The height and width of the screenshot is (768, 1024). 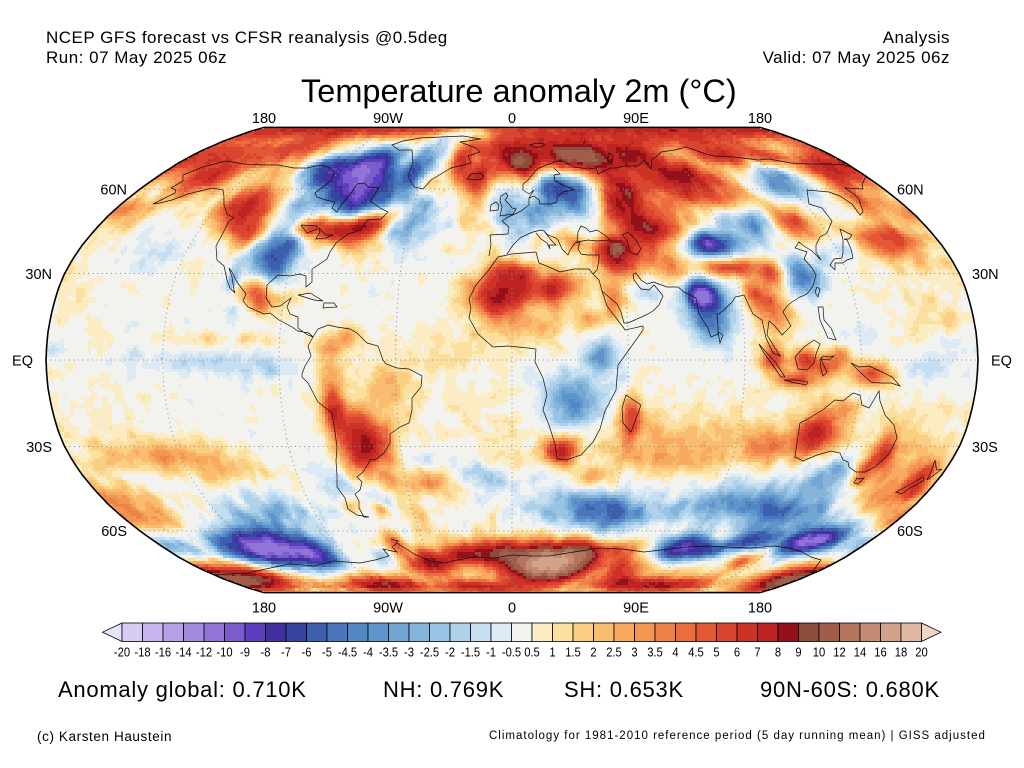 I want to click on svg-text: -5, so click(x=327, y=652).